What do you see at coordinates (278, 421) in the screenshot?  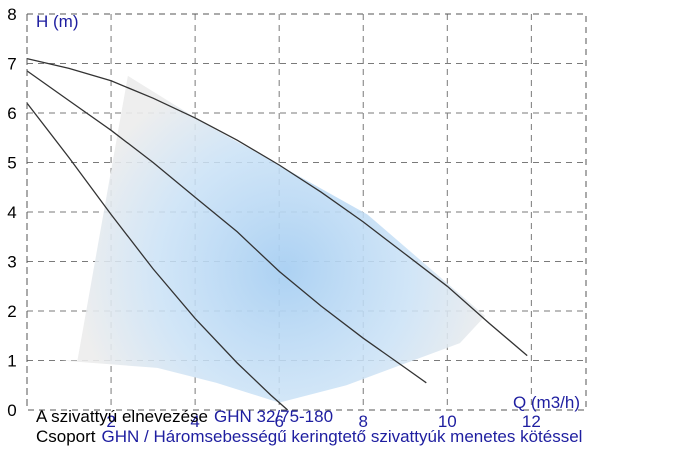 I see `x-tick-label-3: 6` at bounding box center [278, 421].